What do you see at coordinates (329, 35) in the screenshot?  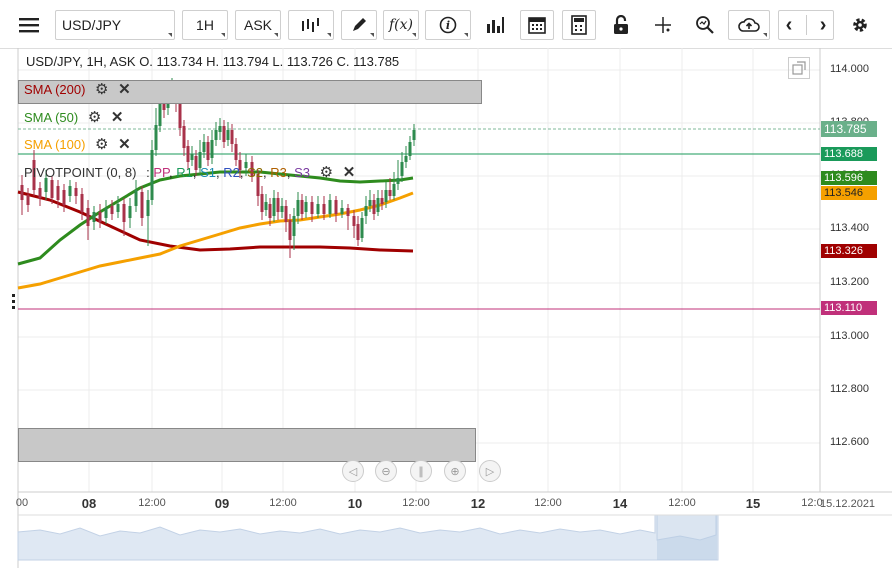 I see `chevron-down-icon` at bounding box center [329, 35].